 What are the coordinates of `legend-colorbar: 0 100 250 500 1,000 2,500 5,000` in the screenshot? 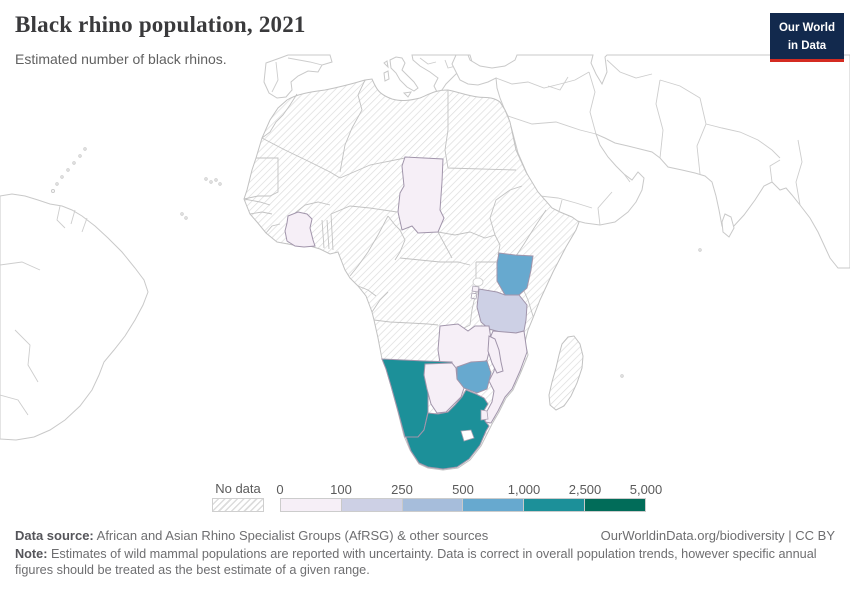 It's located at (469, 497).